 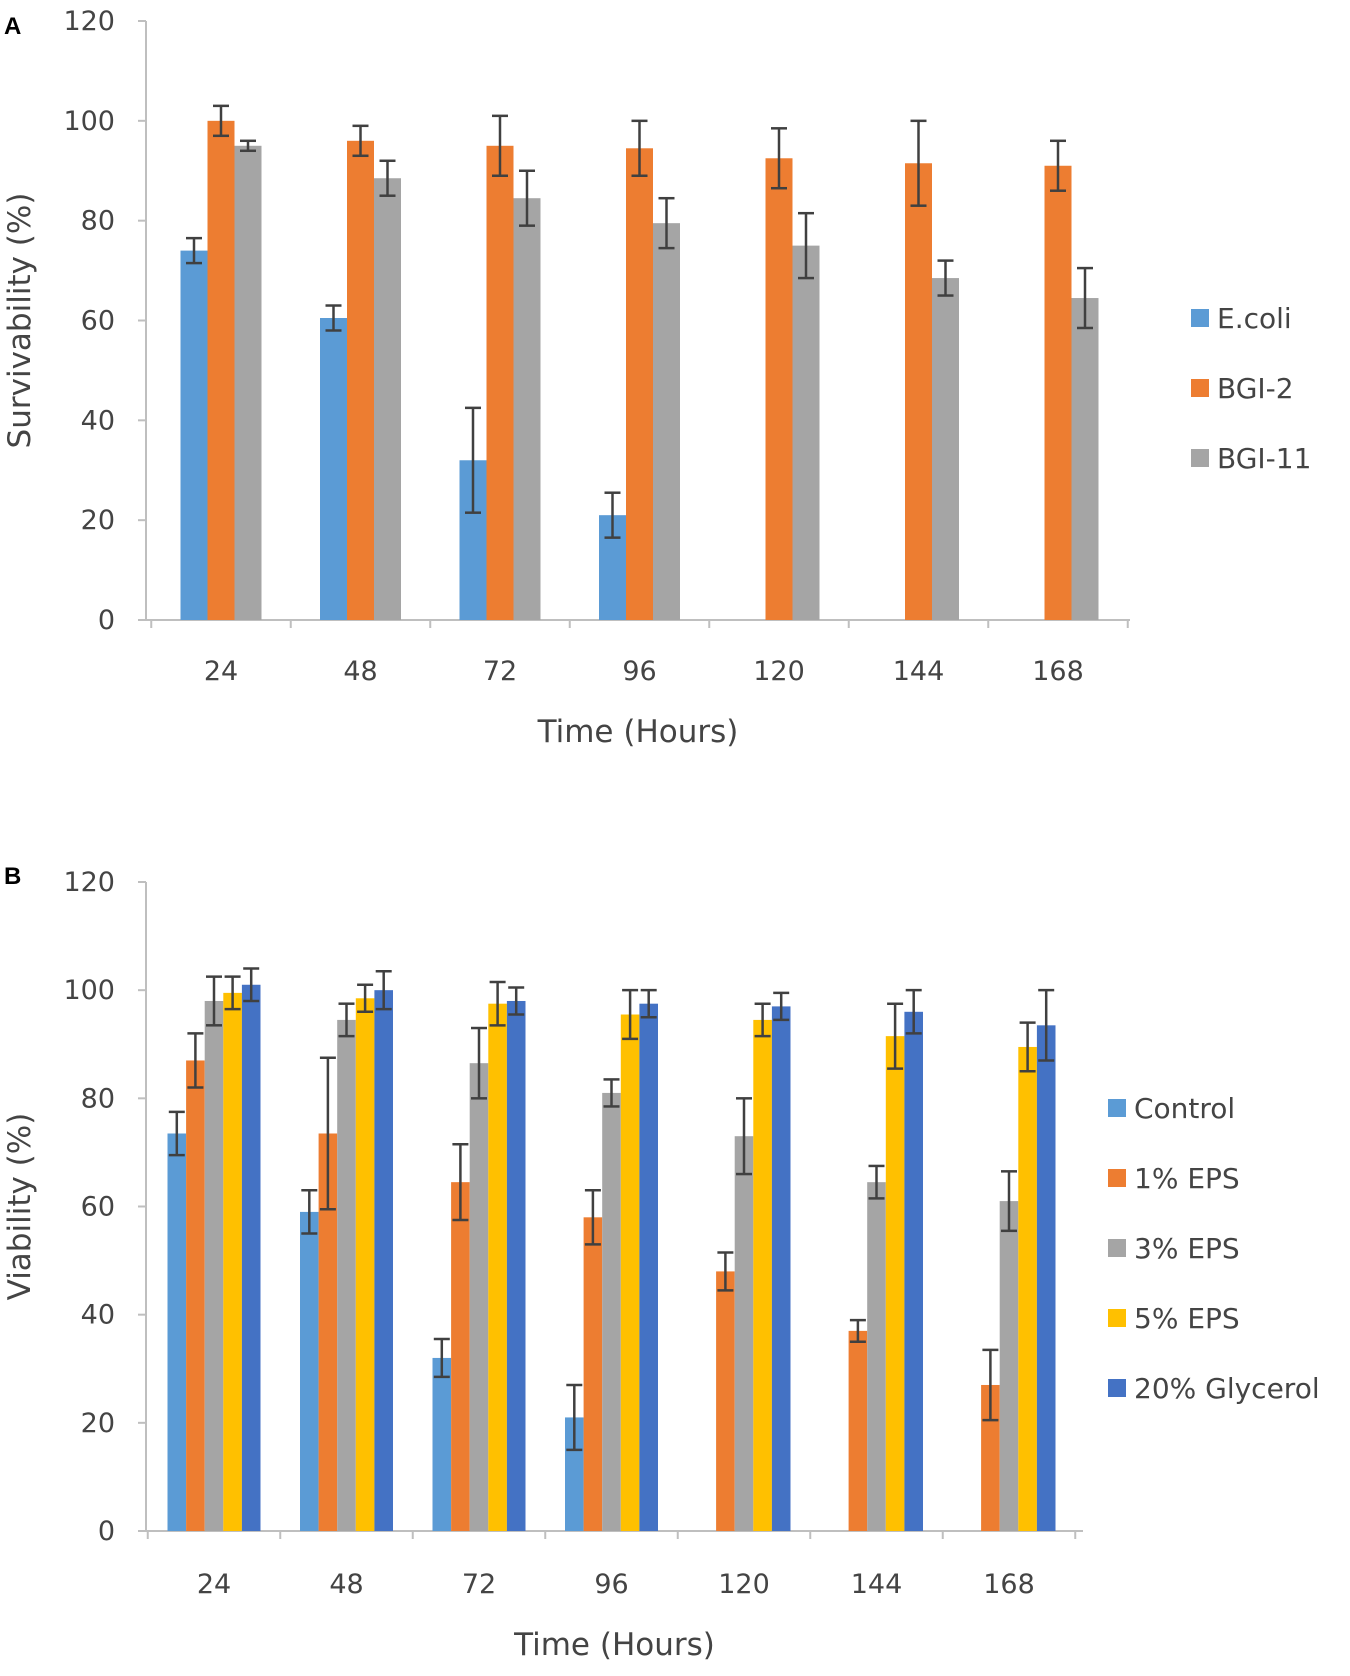 What do you see at coordinates (1184, 1108) in the screenshot?
I see `legend-label: Control` at bounding box center [1184, 1108].